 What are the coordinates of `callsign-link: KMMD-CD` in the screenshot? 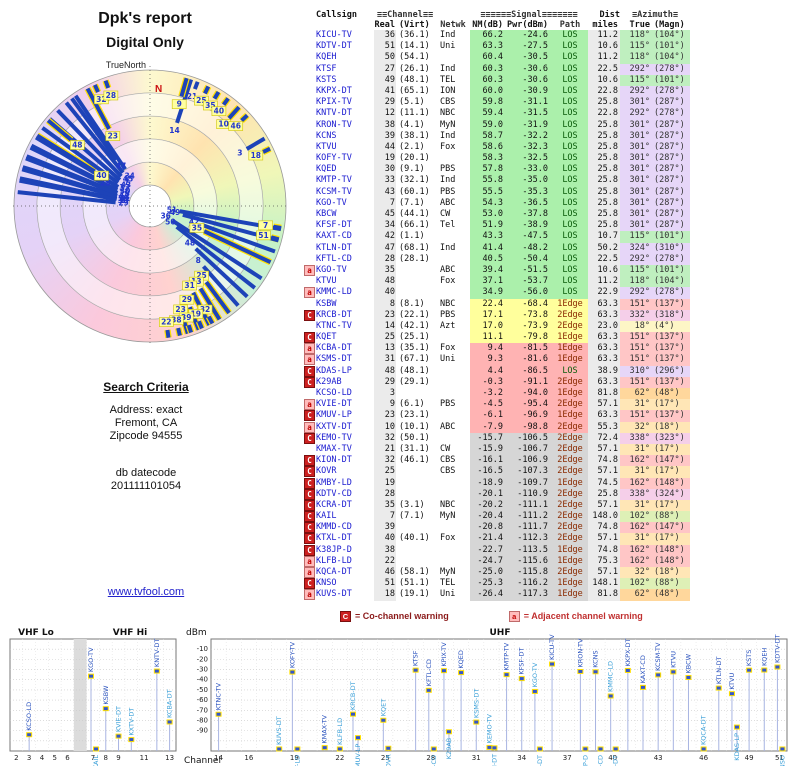 It's located at (334, 527).